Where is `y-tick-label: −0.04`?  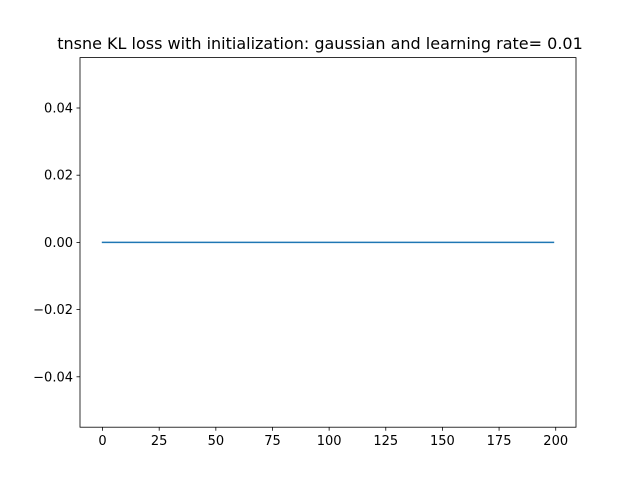 y-tick-label: −0.04 is located at coordinates (53, 377).